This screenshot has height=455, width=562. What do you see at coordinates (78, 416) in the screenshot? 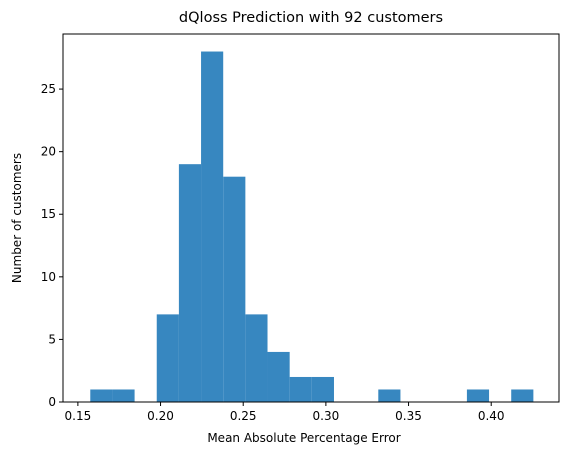
I see `x-tick-label-0: 0.15` at bounding box center [78, 416].